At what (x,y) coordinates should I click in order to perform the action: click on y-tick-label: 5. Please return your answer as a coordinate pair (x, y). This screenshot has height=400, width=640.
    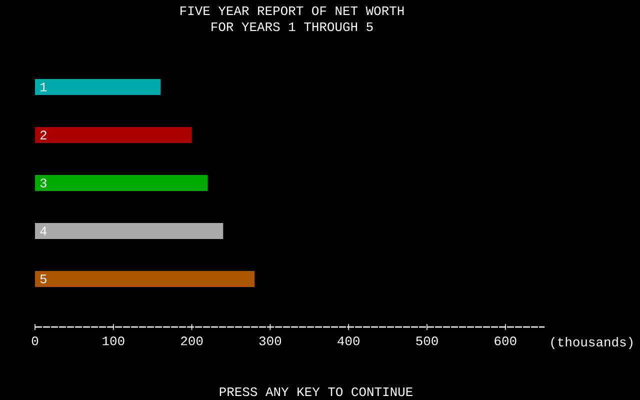
    Looking at the image, I should click on (43, 279).